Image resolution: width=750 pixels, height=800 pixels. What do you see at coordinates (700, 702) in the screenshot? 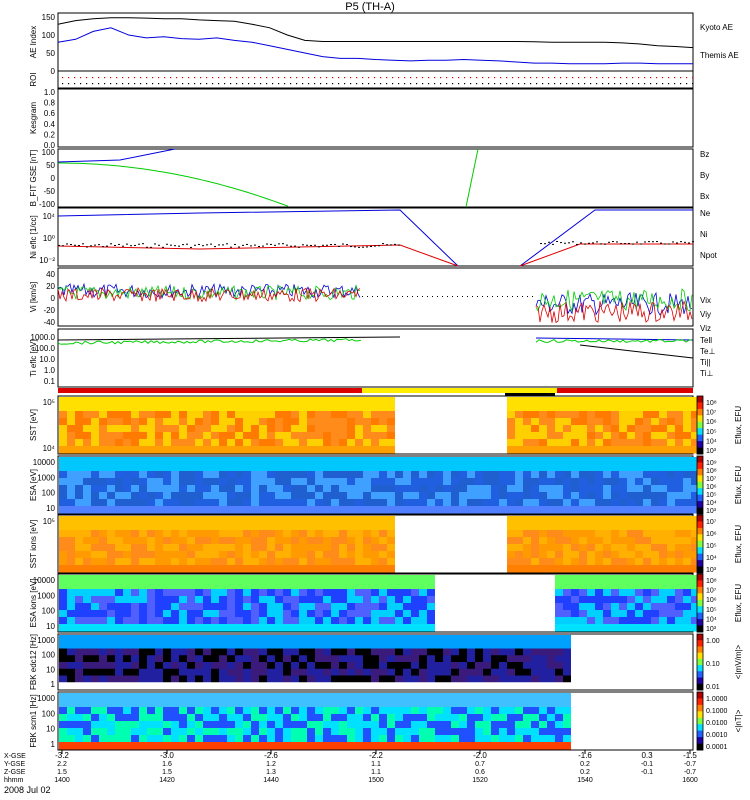
I see `fbk2-colorbar-cell` at bounding box center [700, 702].